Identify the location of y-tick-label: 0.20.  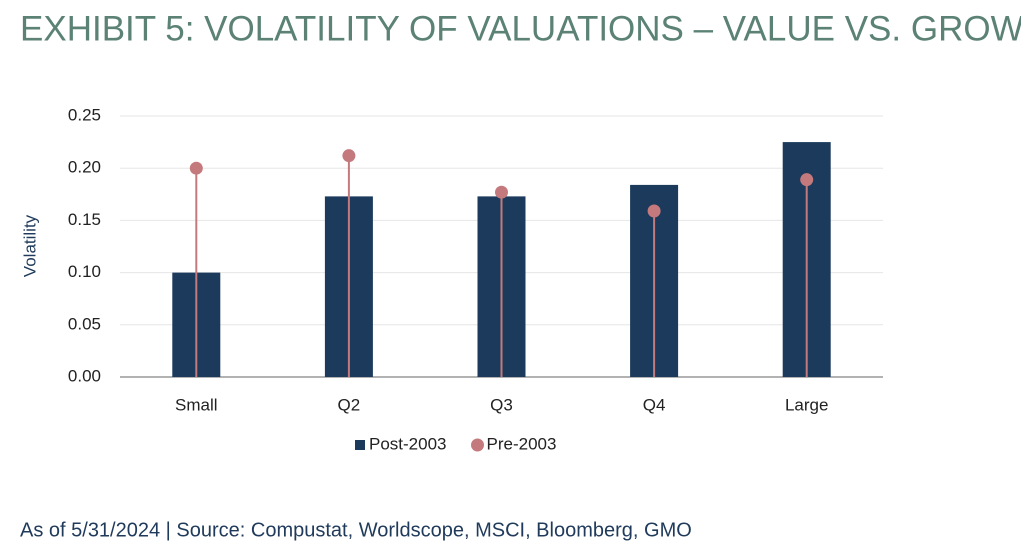
(84, 167).